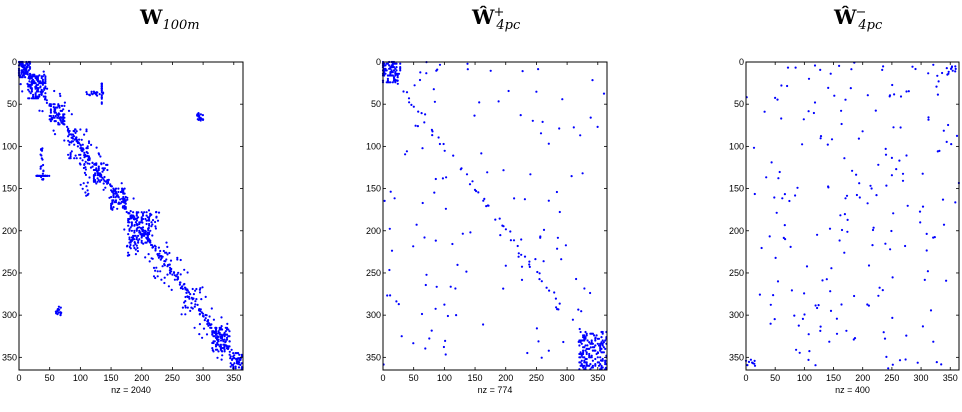 This screenshot has width=962, height=412. What do you see at coordinates (567, 378) in the screenshot?
I see `x-tick-label: 300` at bounding box center [567, 378].